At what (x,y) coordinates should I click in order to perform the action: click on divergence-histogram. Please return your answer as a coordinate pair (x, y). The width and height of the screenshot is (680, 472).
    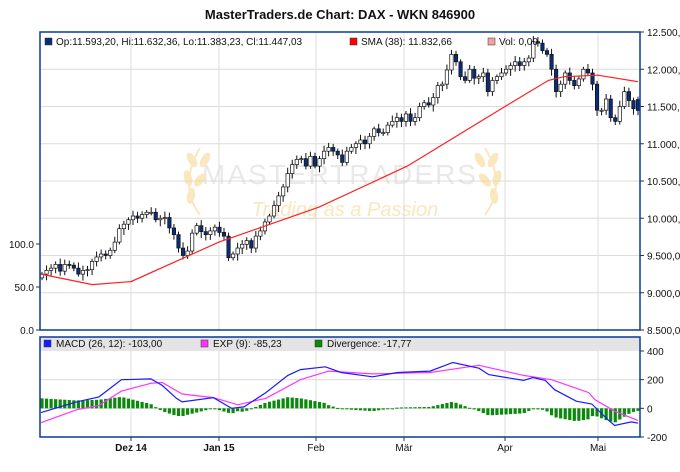
    Looking at the image, I should click on (340, 410).